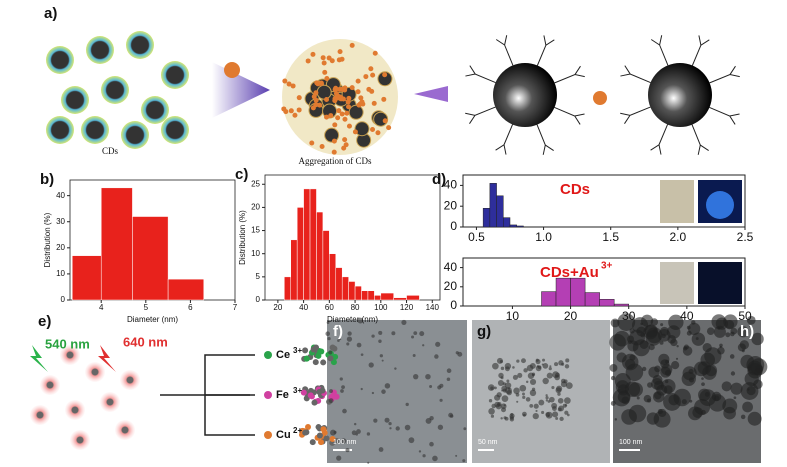 The height and width of the screenshot is (467, 787). Describe the element at coordinates (255, 253) in the screenshot. I see `y-tick-label: 10` at that location.